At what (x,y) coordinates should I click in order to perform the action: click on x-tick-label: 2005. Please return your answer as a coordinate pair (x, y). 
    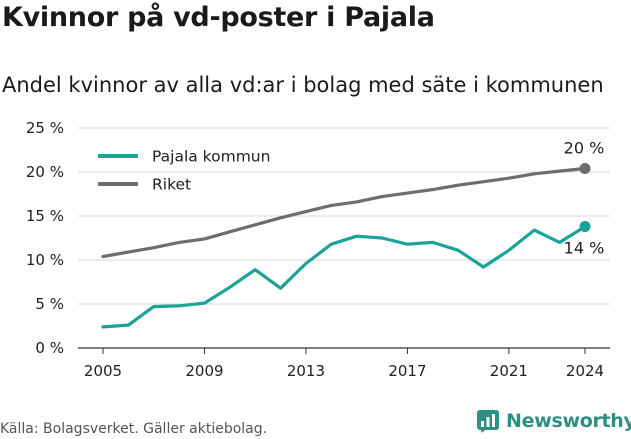
    Looking at the image, I should click on (103, 371).